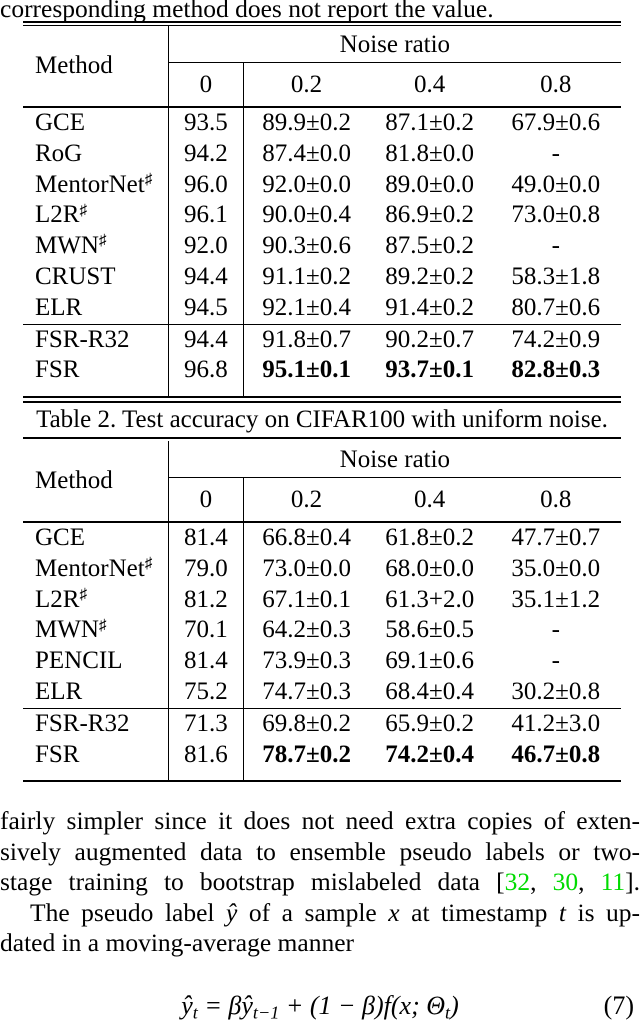  I want to click on table-row: MWN♯ 92.0 90.3±0.6 87.5±0.2 -, so click(322, 246).